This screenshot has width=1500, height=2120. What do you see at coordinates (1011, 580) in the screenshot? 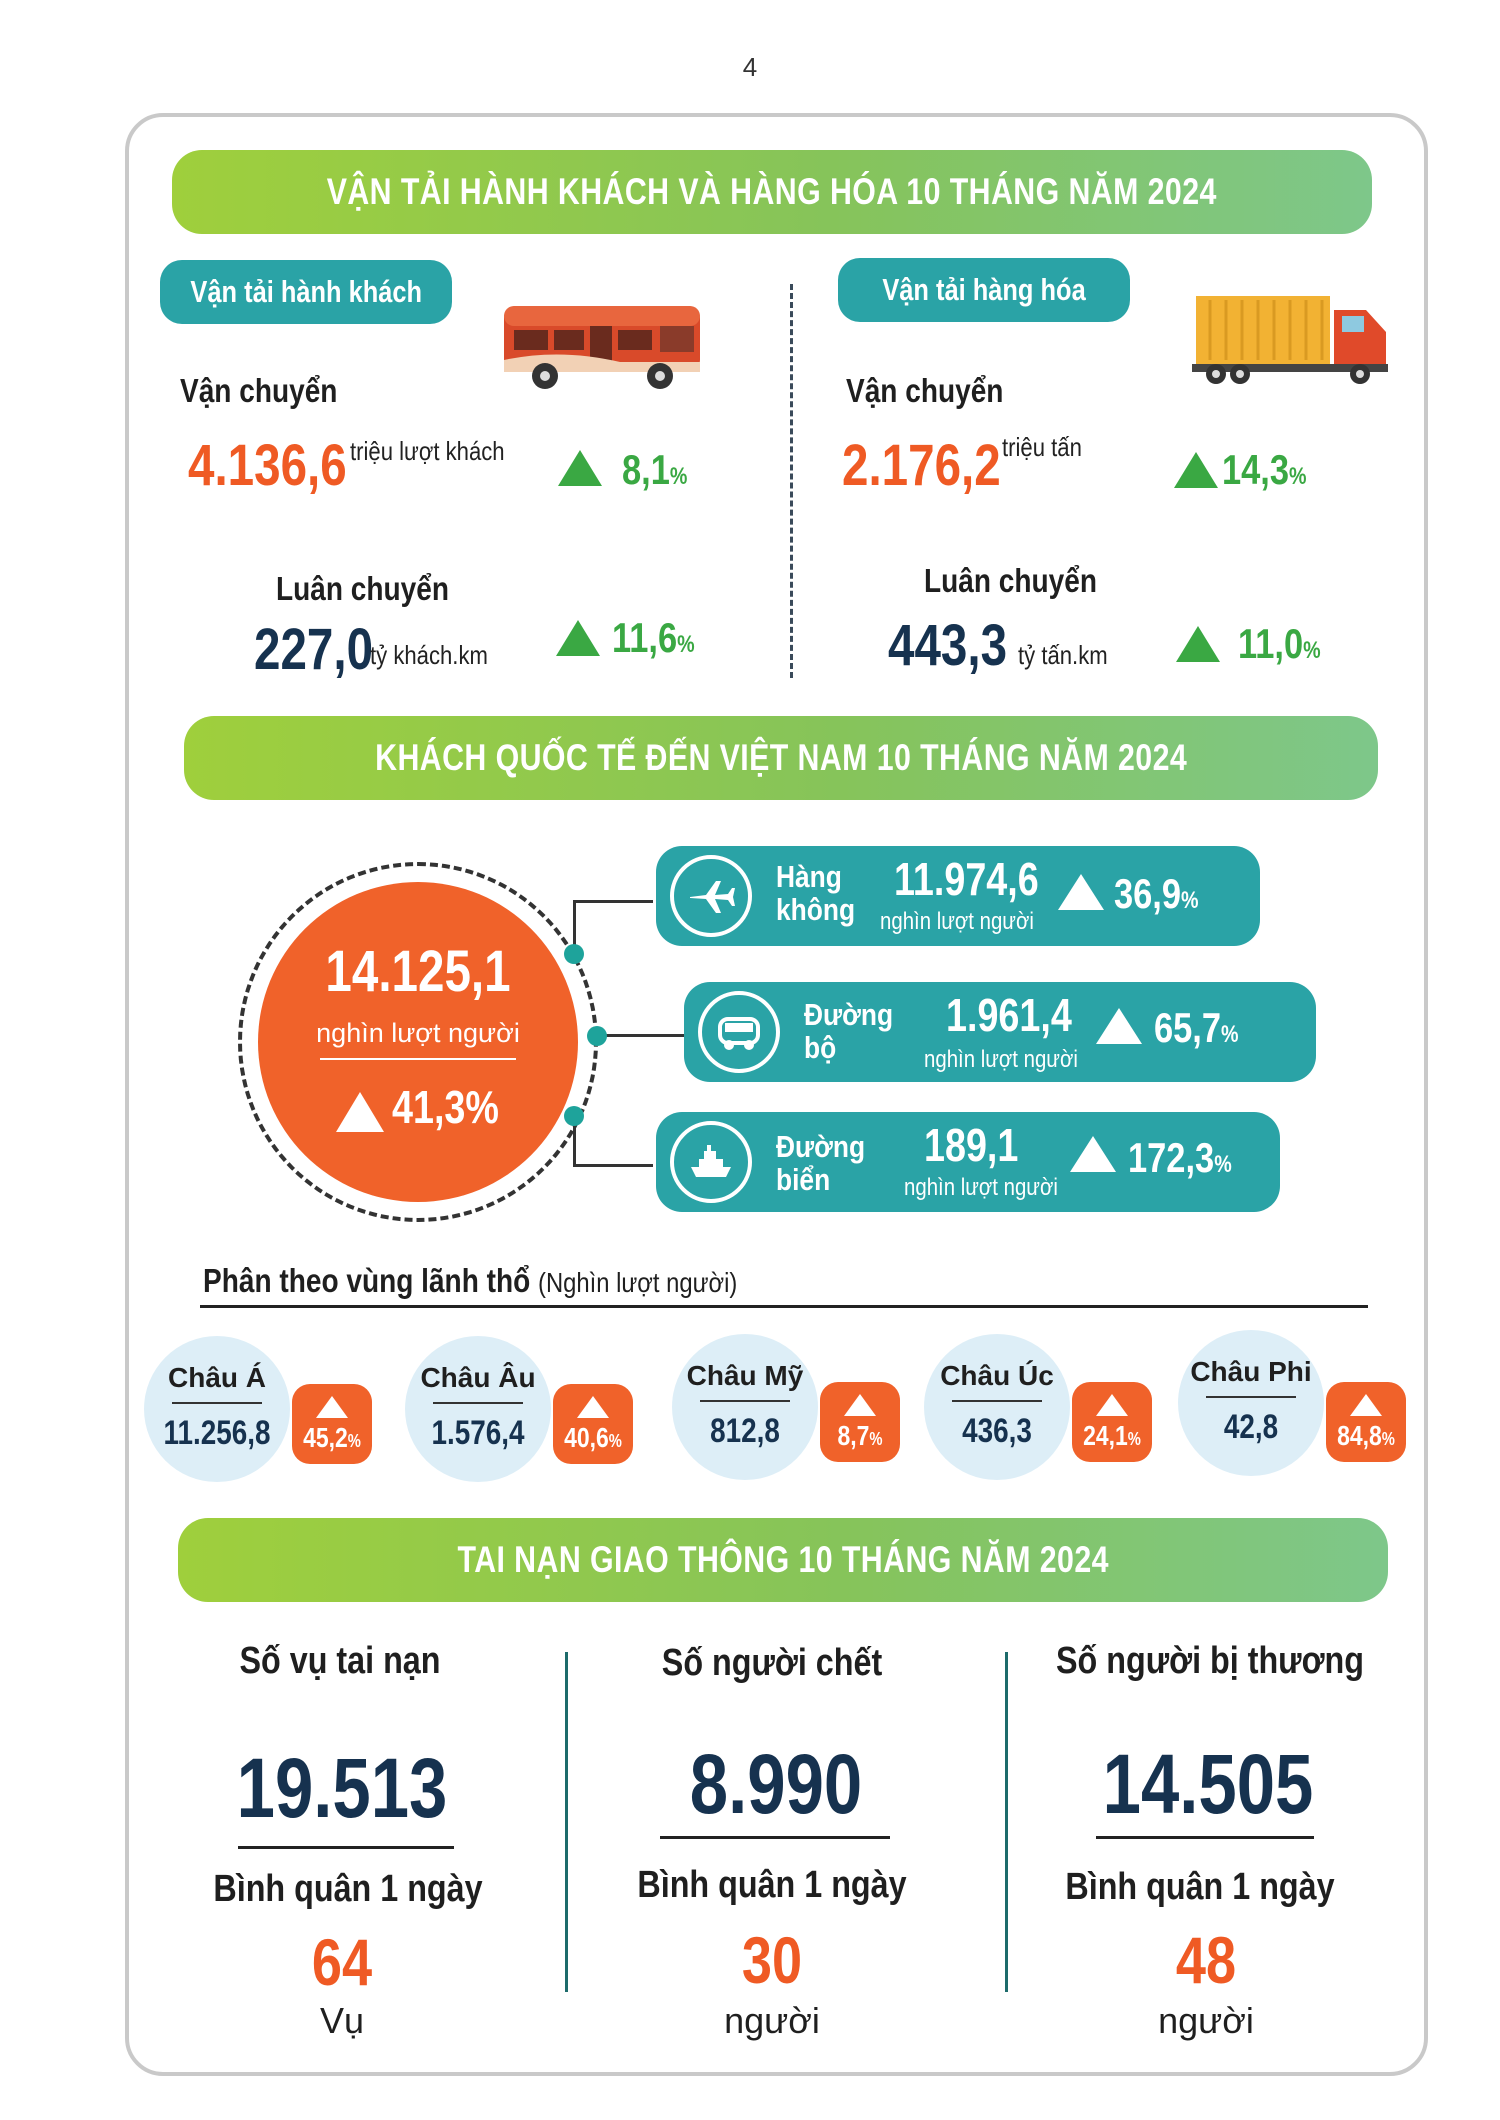
I see `freight-traffic-label: Luân chuyển` at bounding box center [1011, 580].